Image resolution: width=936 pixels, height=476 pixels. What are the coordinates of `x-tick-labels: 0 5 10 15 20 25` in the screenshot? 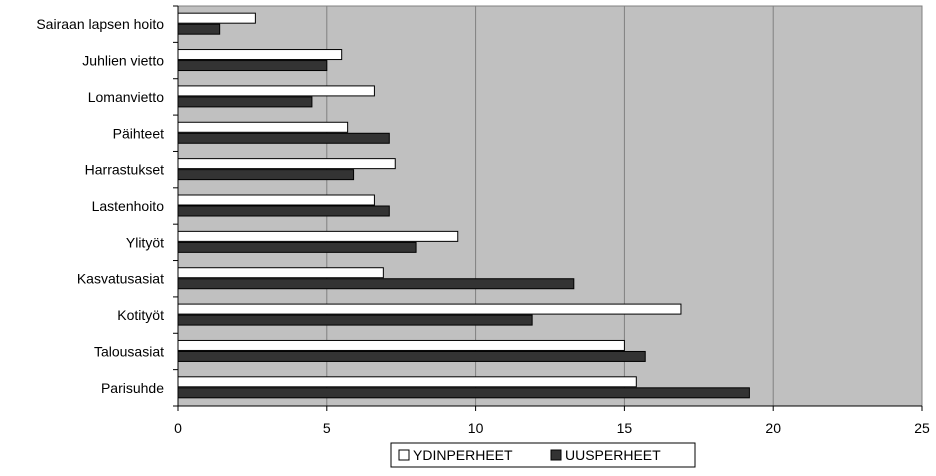 It's located at (552, 428).